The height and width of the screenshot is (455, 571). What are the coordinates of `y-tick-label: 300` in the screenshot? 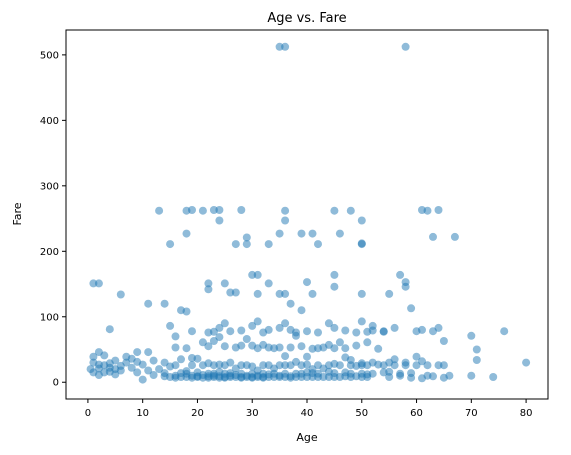 It's located at (49, 186).